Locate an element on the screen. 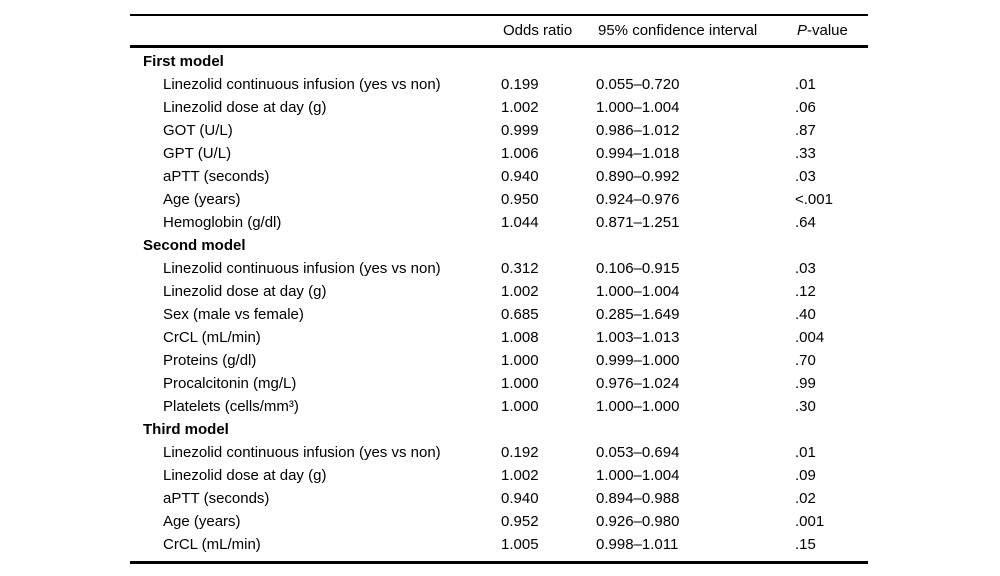  confidence-interval-value: 0.999–1.000 is located at coordinates (638, 360).